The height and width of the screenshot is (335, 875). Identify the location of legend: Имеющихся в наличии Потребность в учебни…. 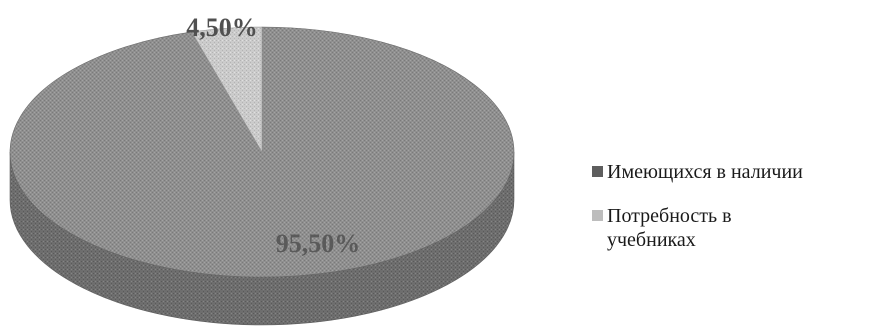
(732, 216).